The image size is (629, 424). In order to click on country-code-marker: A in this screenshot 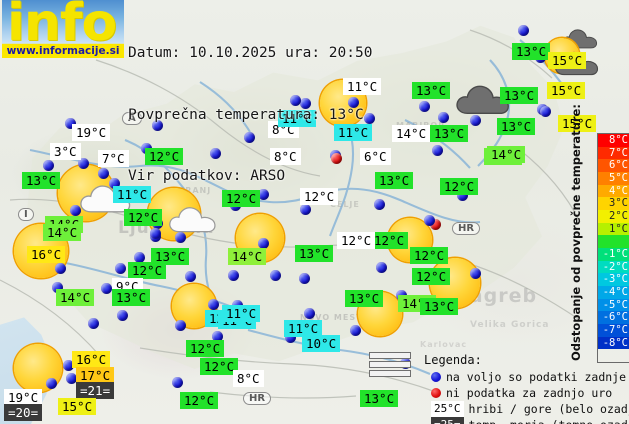, I will do `click(132, 118)`.